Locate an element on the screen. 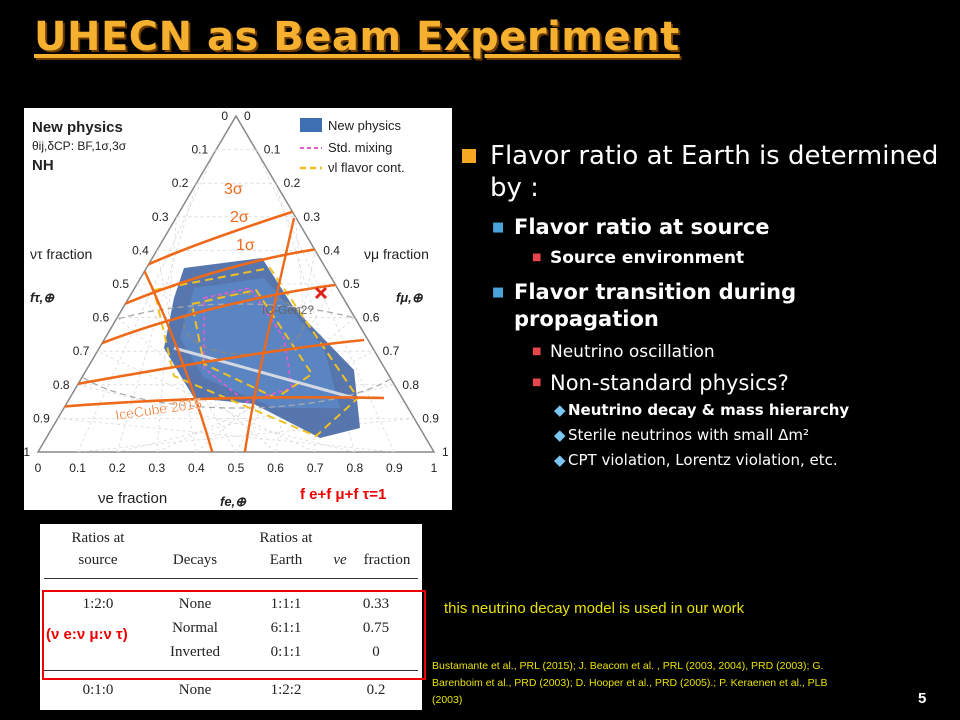 The width and height of the screenshot is (960, 720). cell-earth: 6:1:1 is located at coordinates (286, 628).